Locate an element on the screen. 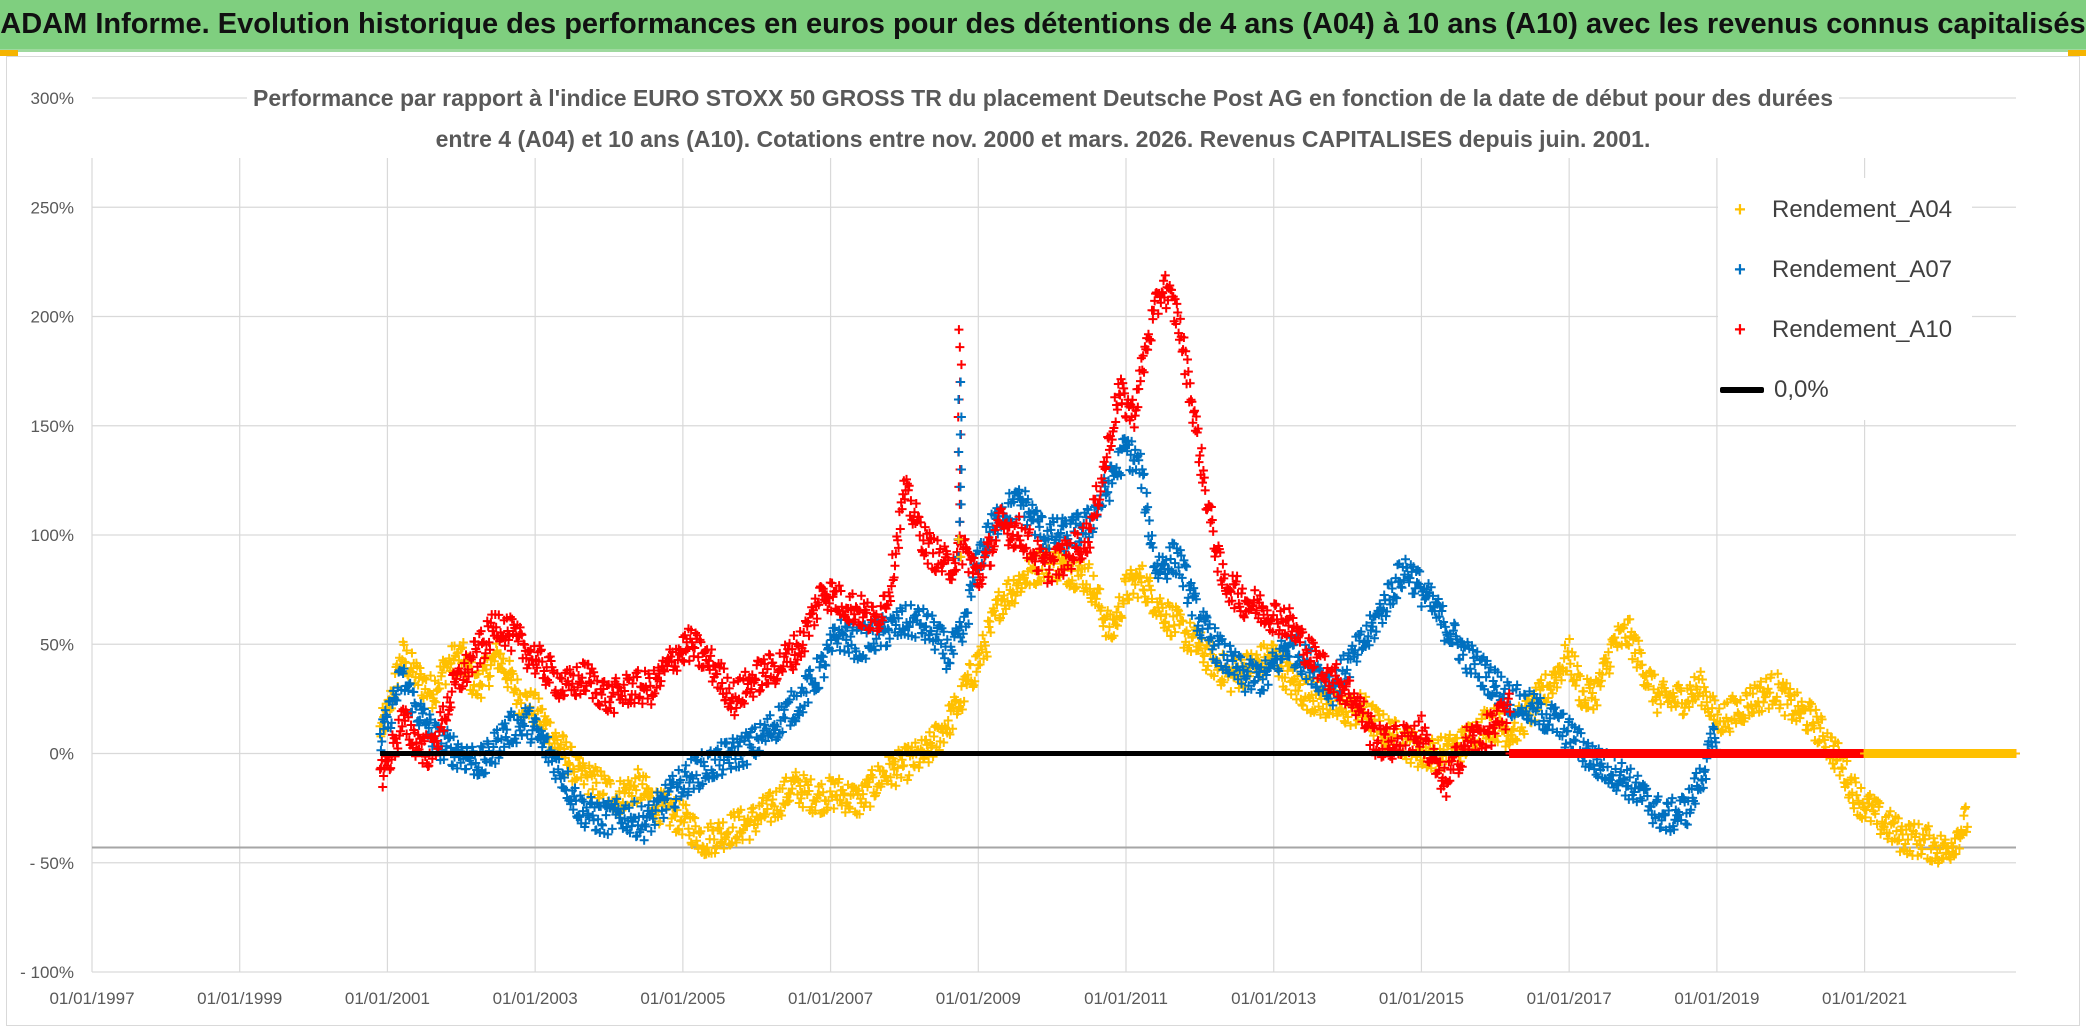  x-tick-label: 01/01/2019 is located at coordinates (1716, 998).